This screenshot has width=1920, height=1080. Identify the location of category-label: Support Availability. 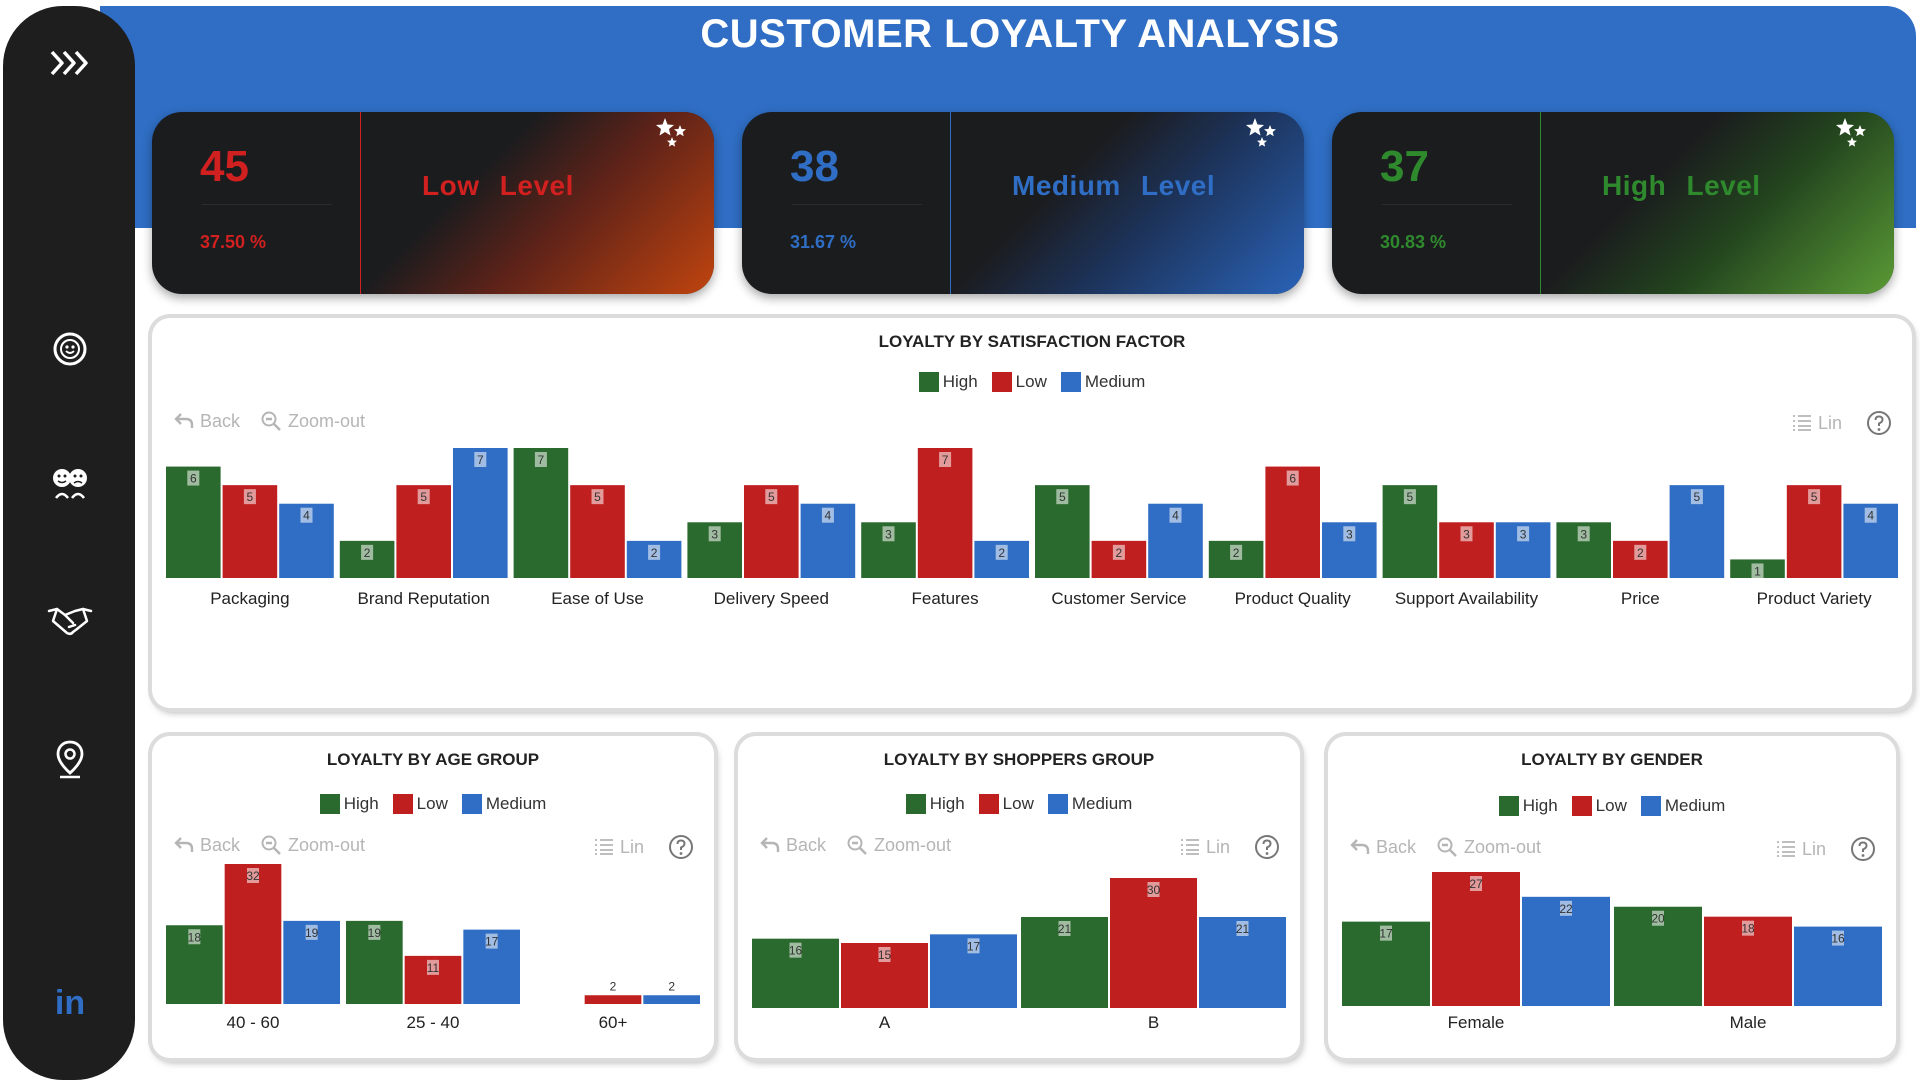
(1467, 598).